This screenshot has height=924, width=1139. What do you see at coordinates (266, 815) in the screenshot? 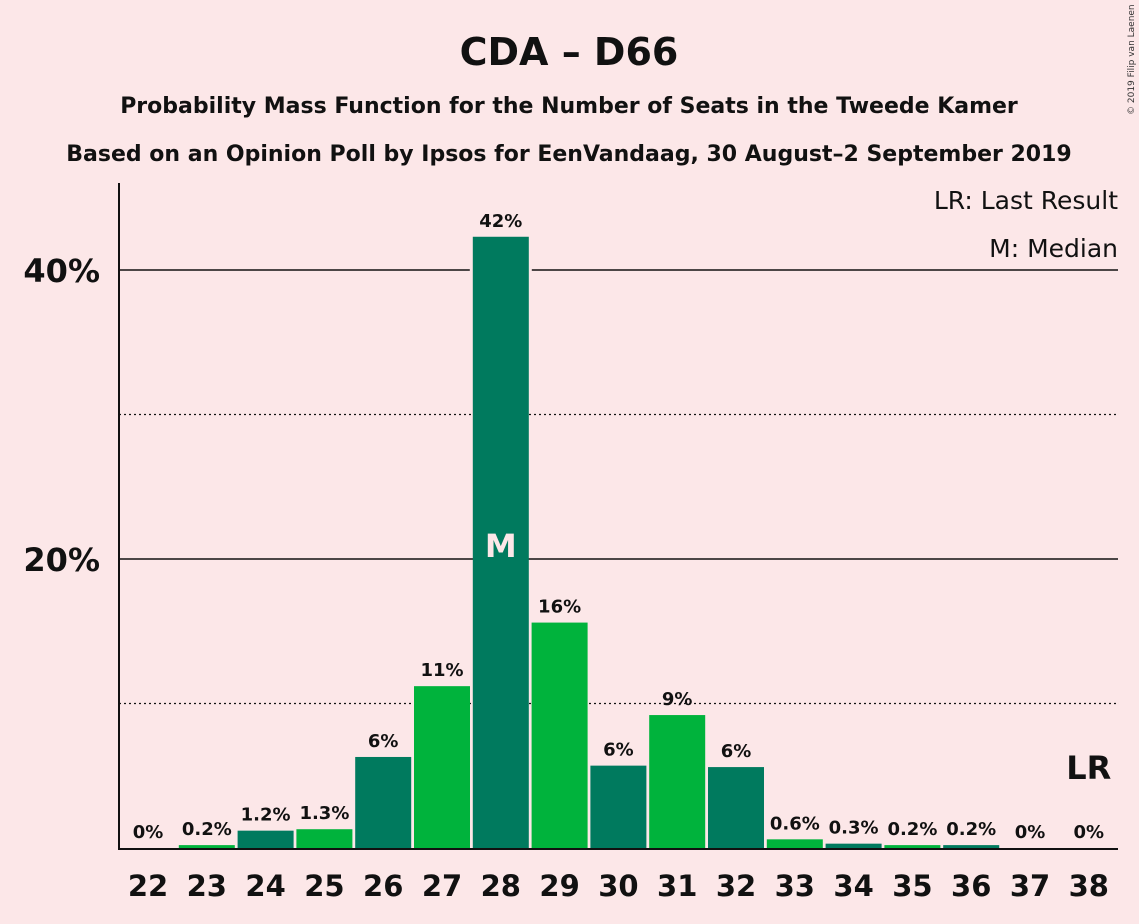
I see `data-label-24: 1.2%` at bounding box center [266, 815].